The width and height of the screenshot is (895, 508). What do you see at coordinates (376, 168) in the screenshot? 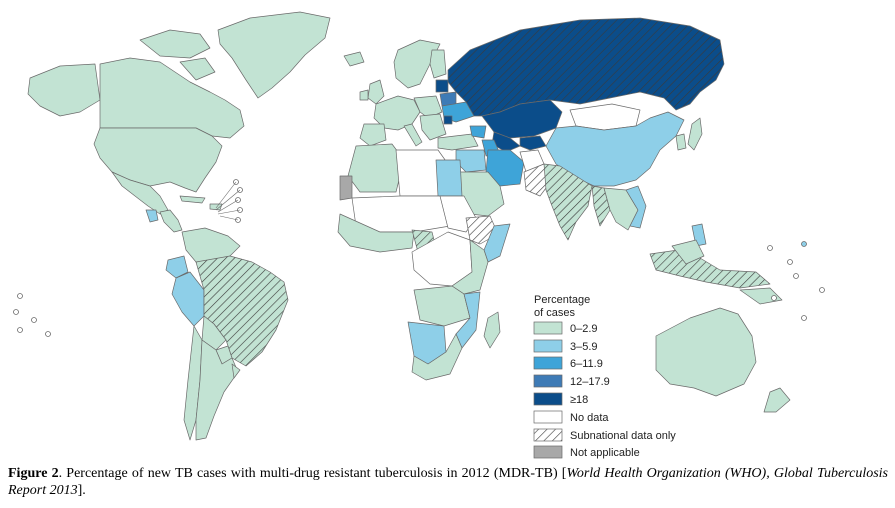
I see `north-africa-west` at bounding box center [376, 168].